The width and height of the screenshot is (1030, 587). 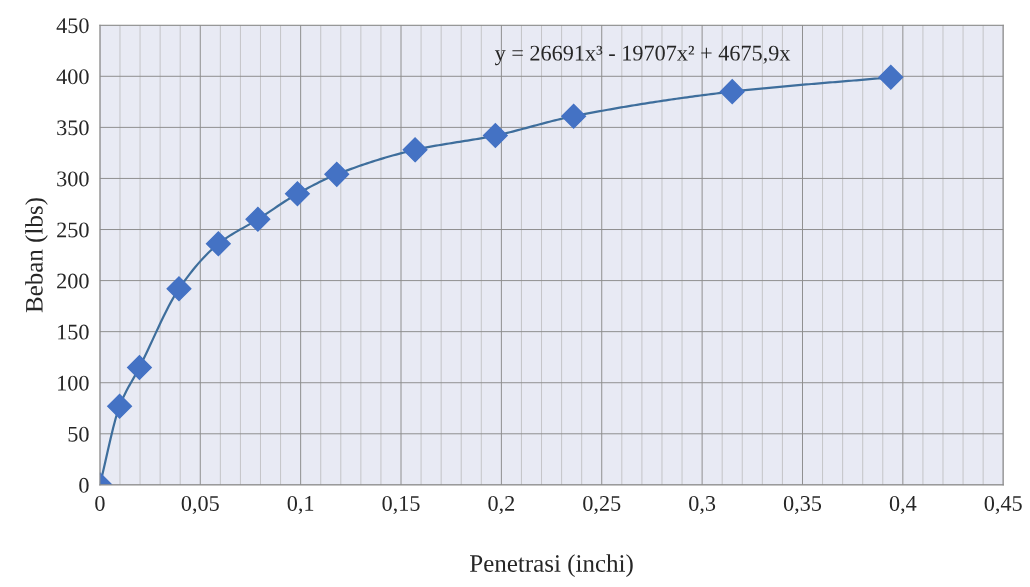 I want to click on y-tick-label: 150, so click(x=73, y=332).